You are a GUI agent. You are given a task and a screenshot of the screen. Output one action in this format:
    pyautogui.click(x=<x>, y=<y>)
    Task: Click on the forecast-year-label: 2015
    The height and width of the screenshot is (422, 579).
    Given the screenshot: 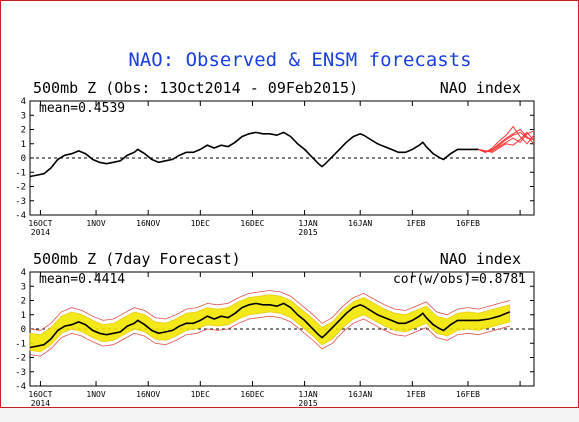 What is the action you would take?
    pyautogui.click(x=307, y=403)
    